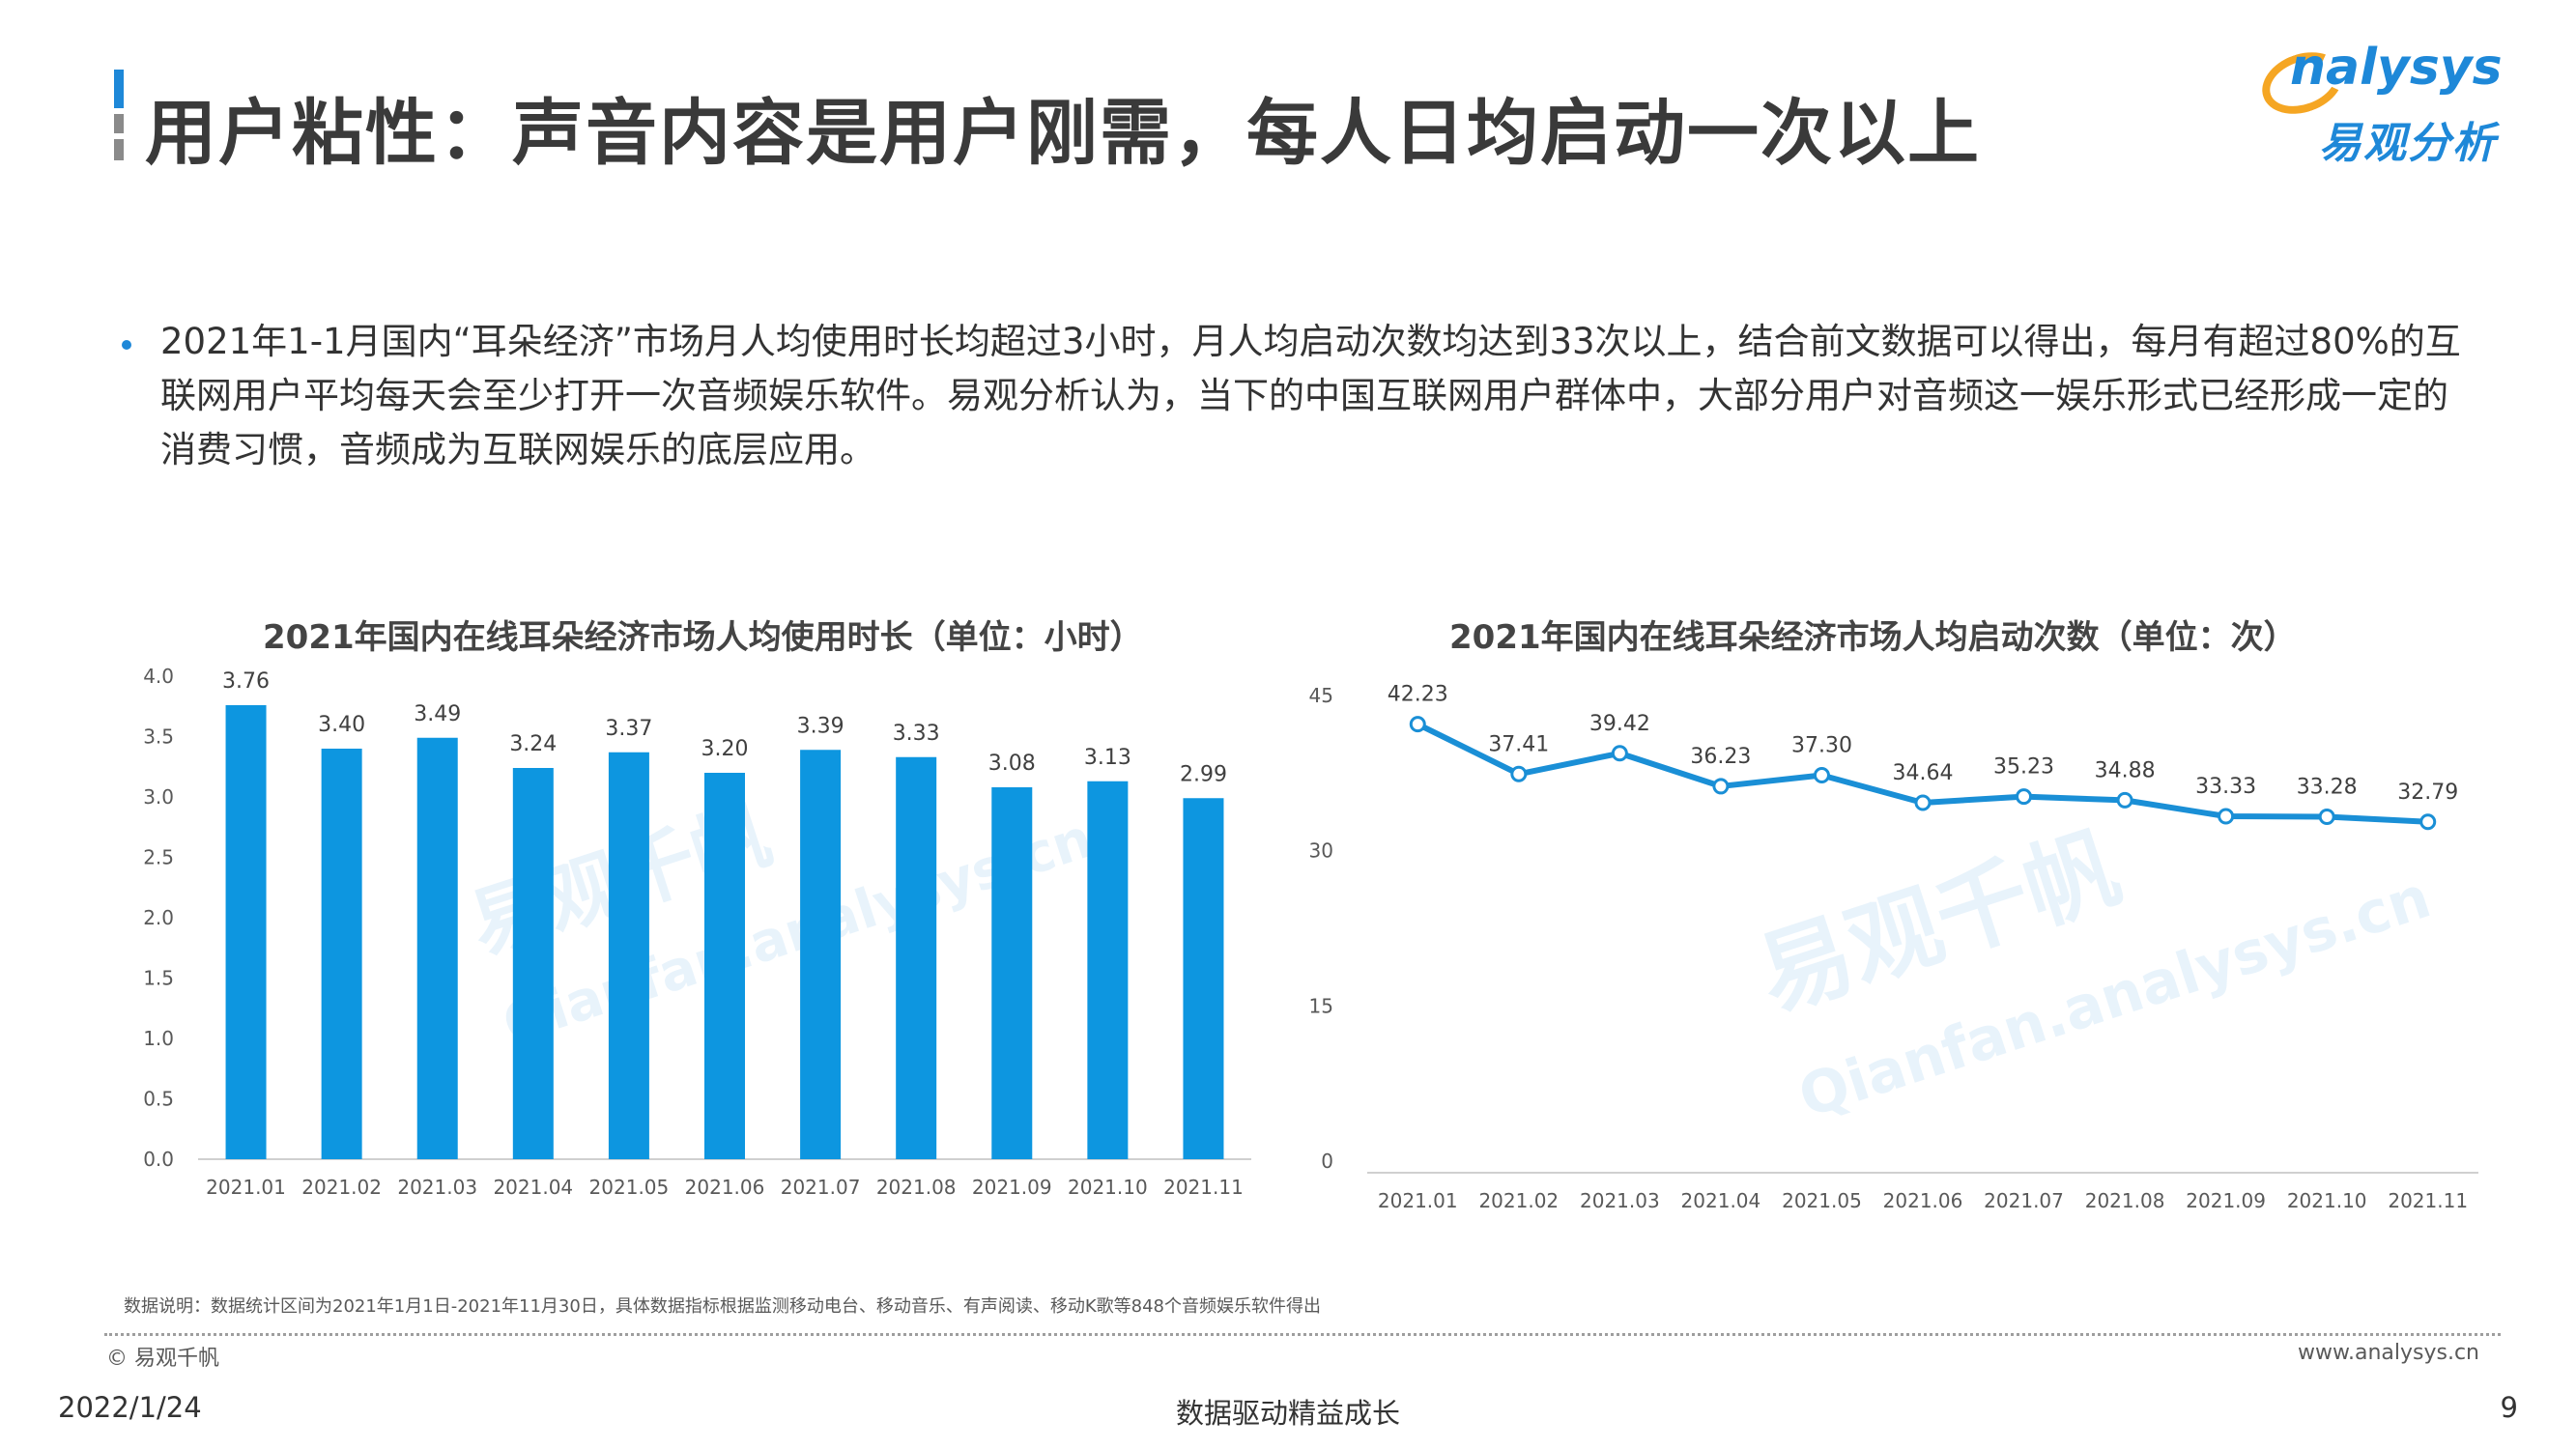 This screenshot has width=2576, height=1449. What do you see at coordinates (2024, 767) in the screenshot?
I see `line-value-label: 35.23` at bounding box center [2024, 767].